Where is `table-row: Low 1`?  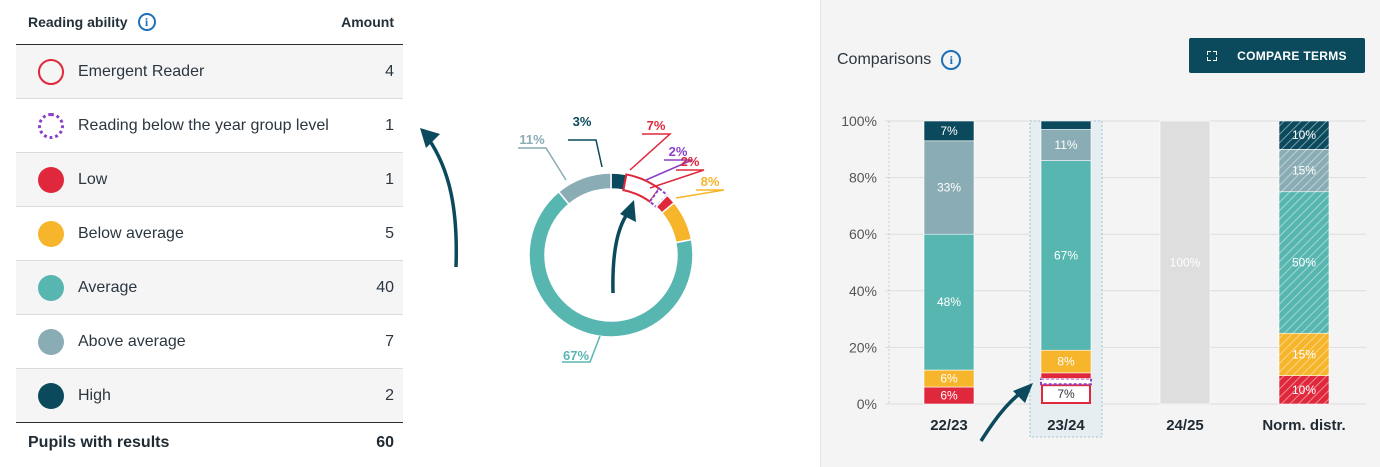
table-row: Low 1 is located at coordinates (209, 180).